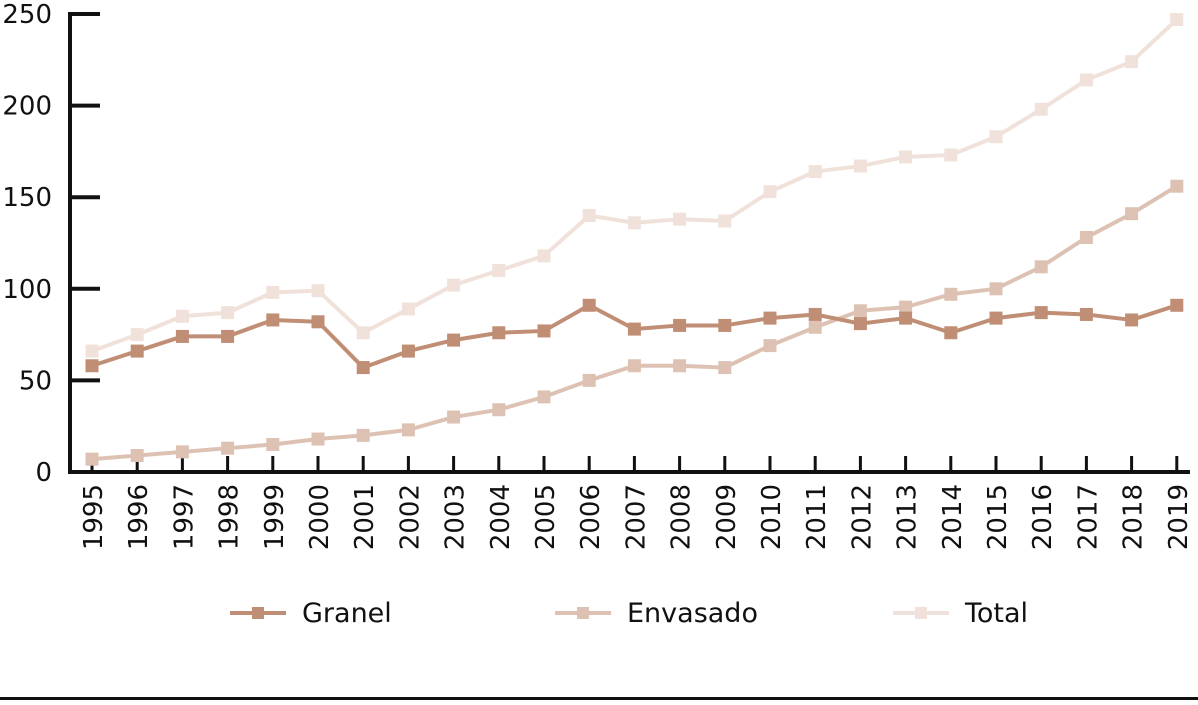 This screenshot has width=1198, height=705. I want to click on point-granel-2013, so click(906, 318).